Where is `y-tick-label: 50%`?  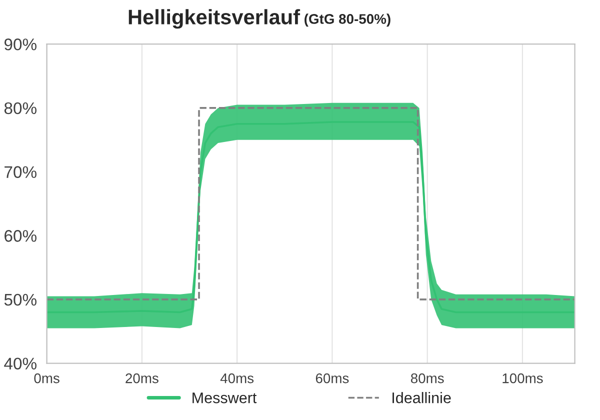 y-tick-label: 50% is located at coordinates (20, 300).